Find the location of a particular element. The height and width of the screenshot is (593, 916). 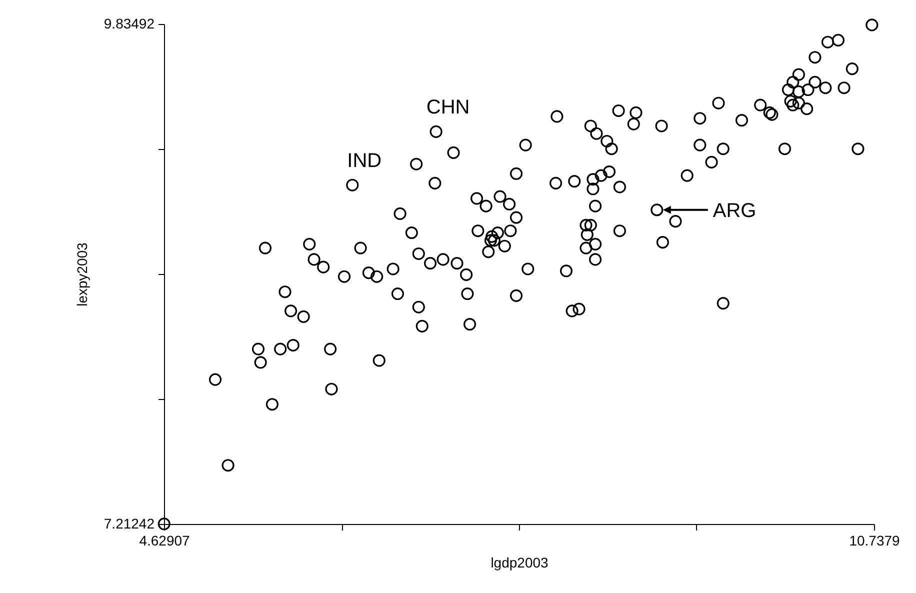

annotation: IND is located at coordinates (364, 161).